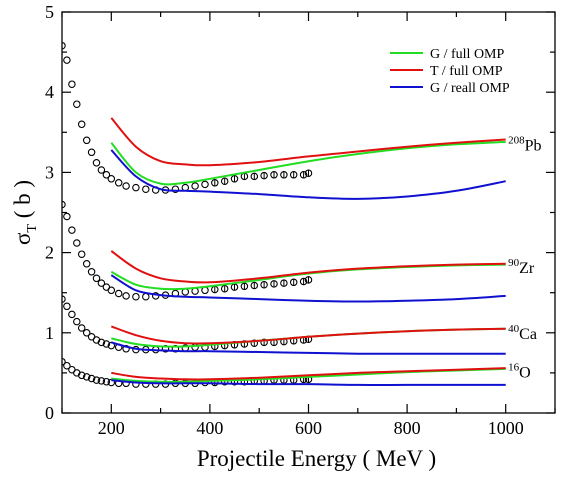 This screenshot has height=478, width=566. What do you see at coordinates (308, 428) in the screenshot?
I see `x-tick-label: 600` at bounding box center [308, 428].